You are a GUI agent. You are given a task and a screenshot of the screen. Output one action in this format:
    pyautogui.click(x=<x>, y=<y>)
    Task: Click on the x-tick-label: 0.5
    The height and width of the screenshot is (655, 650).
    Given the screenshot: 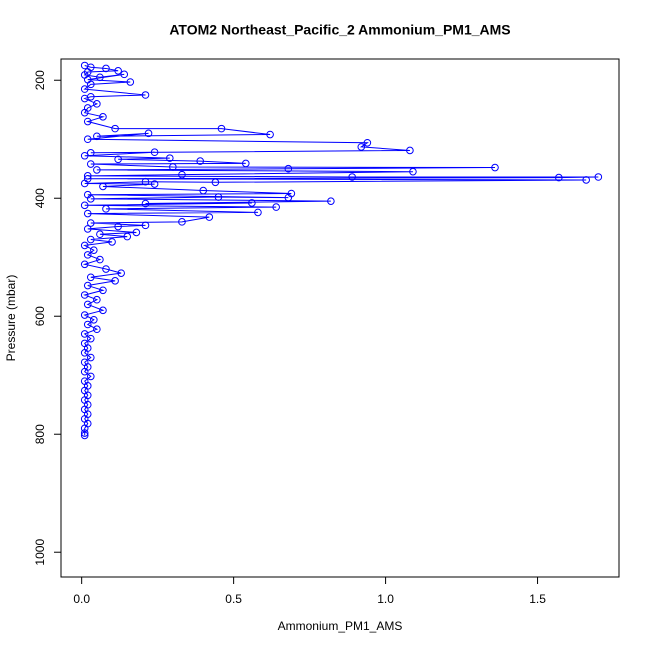 What is the action you would take?
    pyautogui.click(x=233, y=599)
    